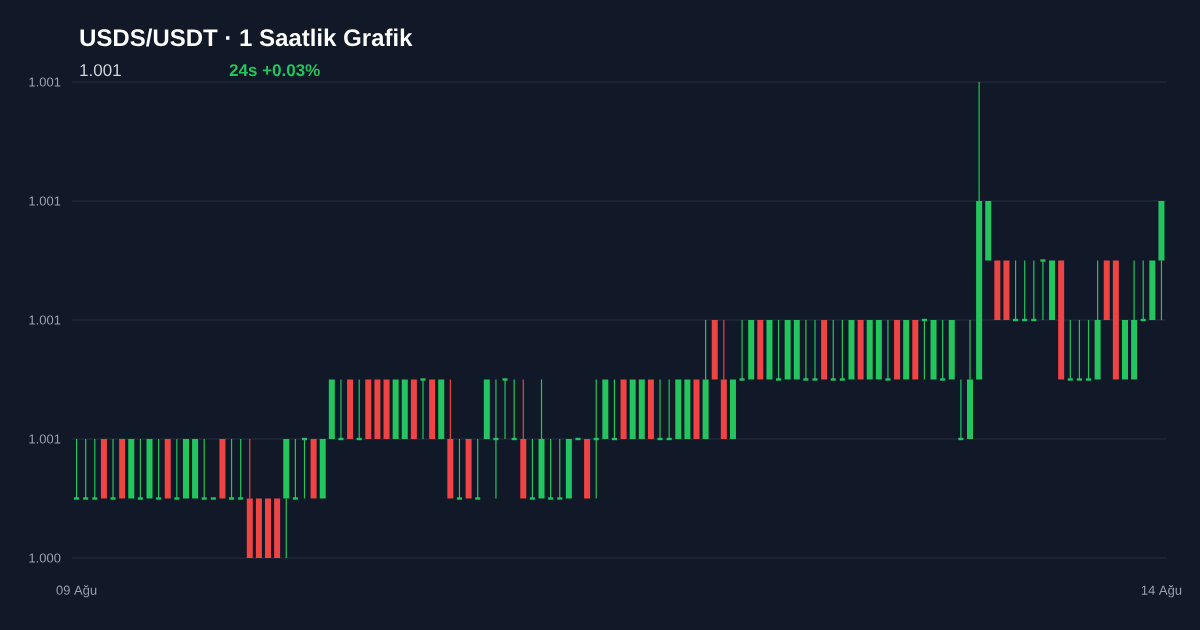  What do you see at coordinates (76, 591) in the screenshot?
I see `x-tick-label: 09 Ağu` at bounding box center [76, 591].